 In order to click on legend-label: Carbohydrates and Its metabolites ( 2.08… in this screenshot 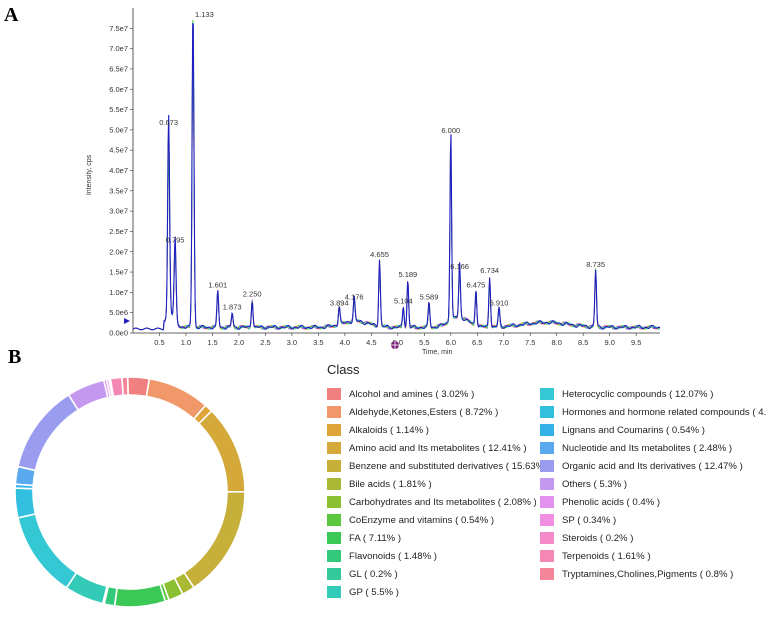, I will do `click(443, 502)`.